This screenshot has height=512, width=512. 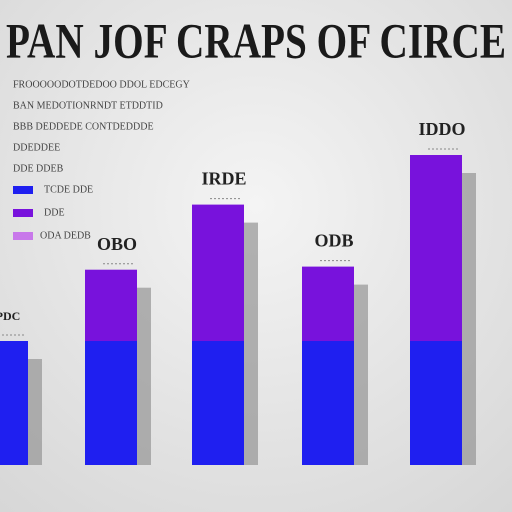 What do you see at coordinates (441, 129) in the screenshot?
I see `bar-label: IDDO` at bounding box center [441, 129].